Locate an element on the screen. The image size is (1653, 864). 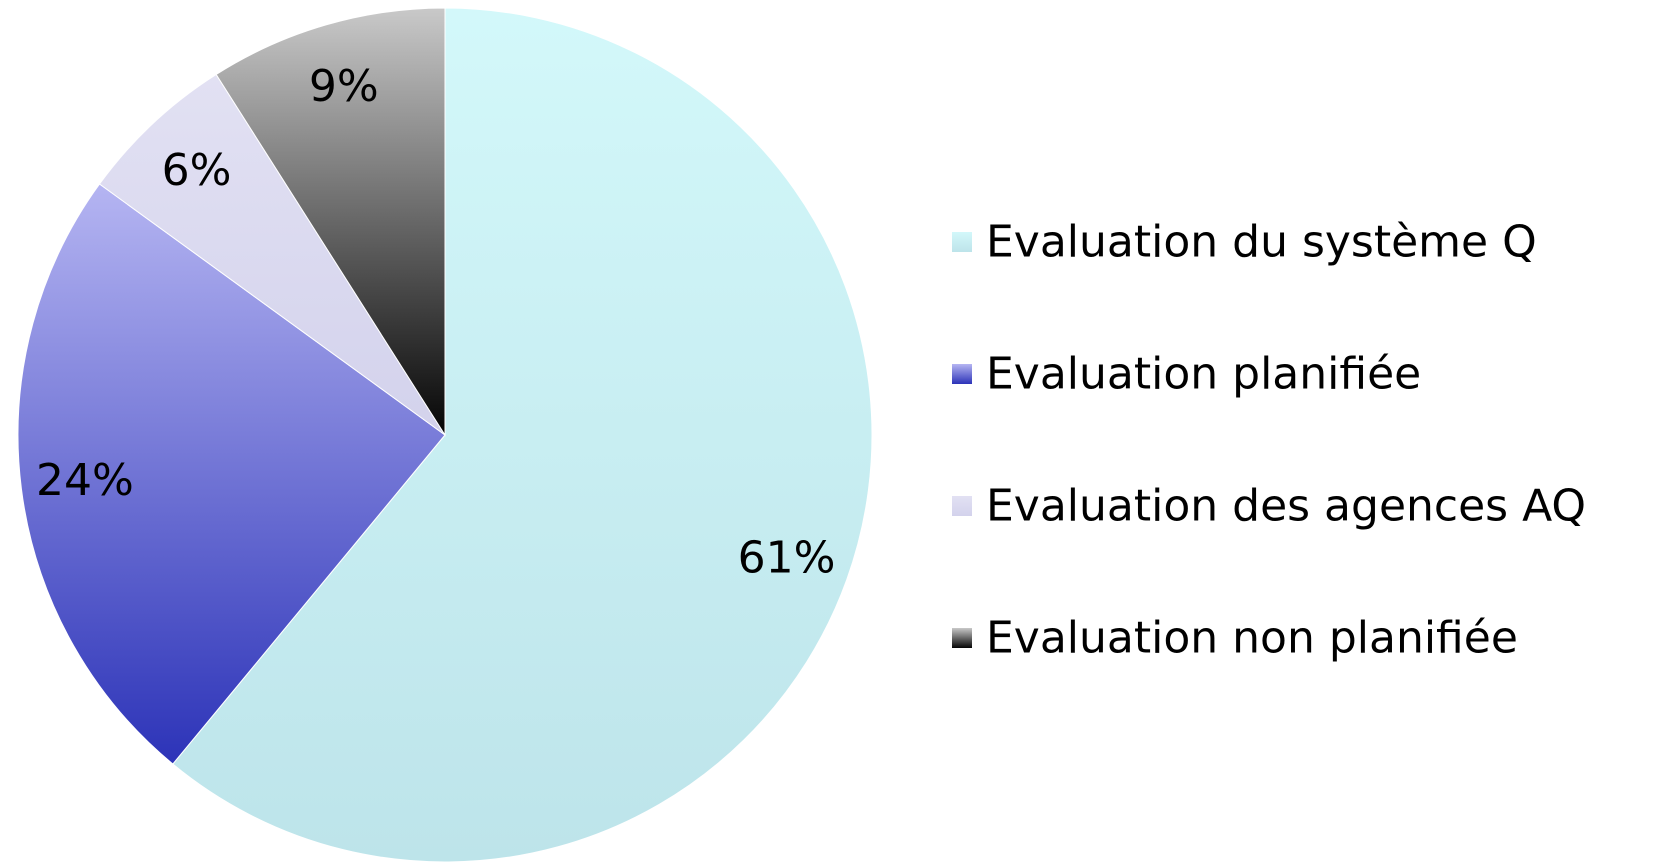
legend-label: Evaluation du système Q is located at coordinates (1261, 242).